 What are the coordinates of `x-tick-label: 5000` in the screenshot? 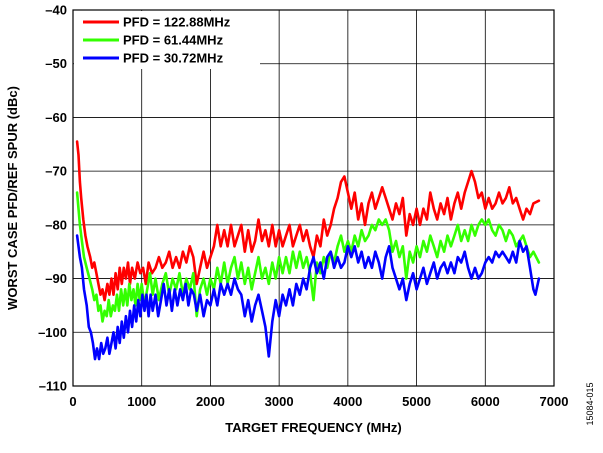 It's located at (416, 401).